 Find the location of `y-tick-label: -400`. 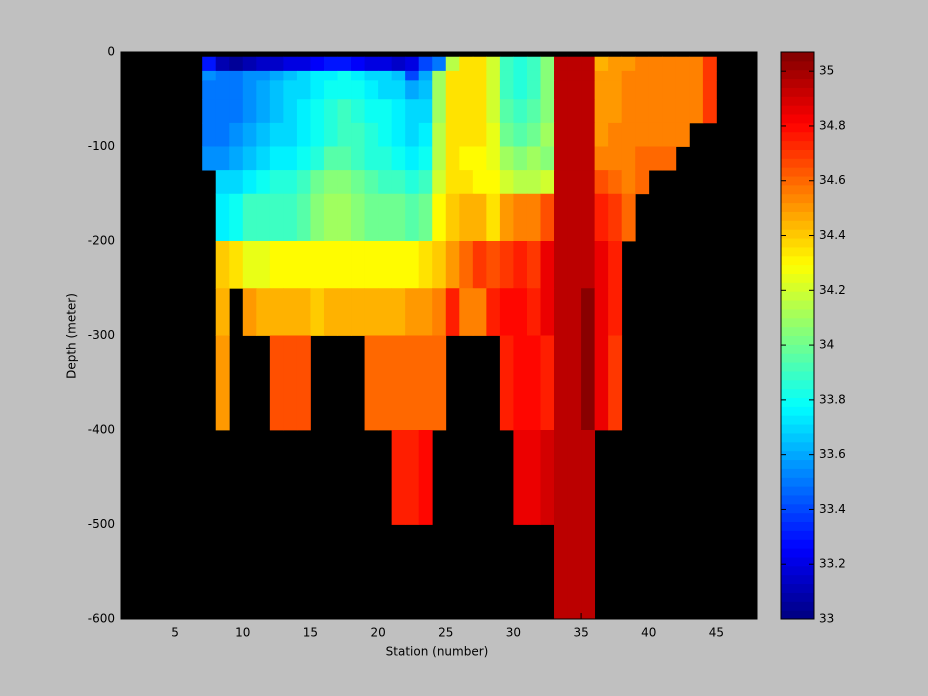

y-tick-label: -400 is located at coordinates (101, 430).